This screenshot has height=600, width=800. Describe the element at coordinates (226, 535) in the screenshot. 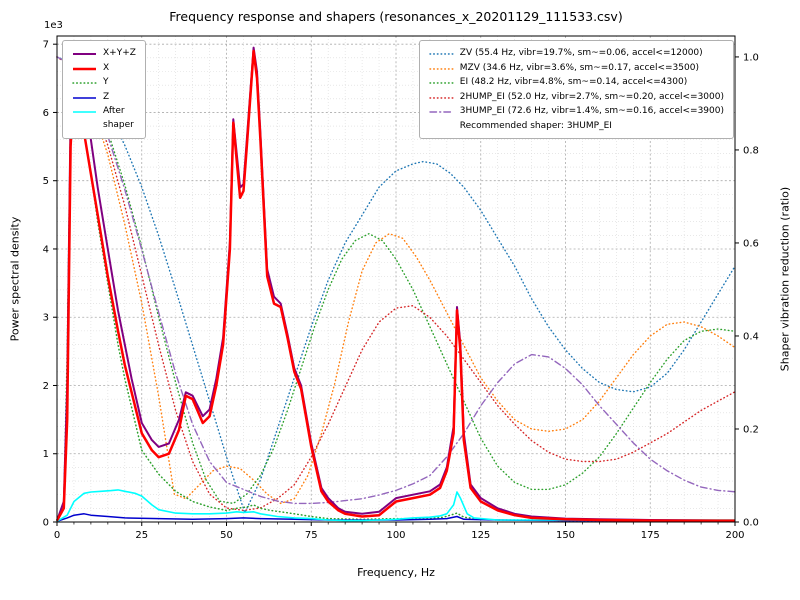

I see `x-tick-label: 50` at that location.